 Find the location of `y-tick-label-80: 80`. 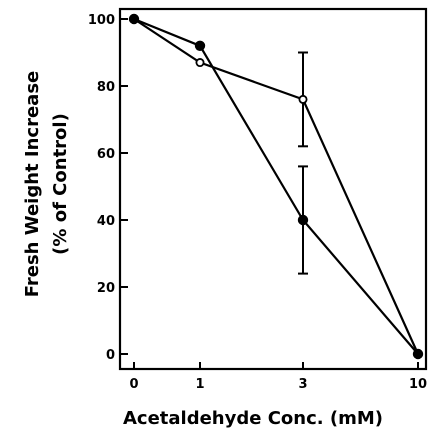

y-tick-label-80: 80 is located at coordinates (106, 87).